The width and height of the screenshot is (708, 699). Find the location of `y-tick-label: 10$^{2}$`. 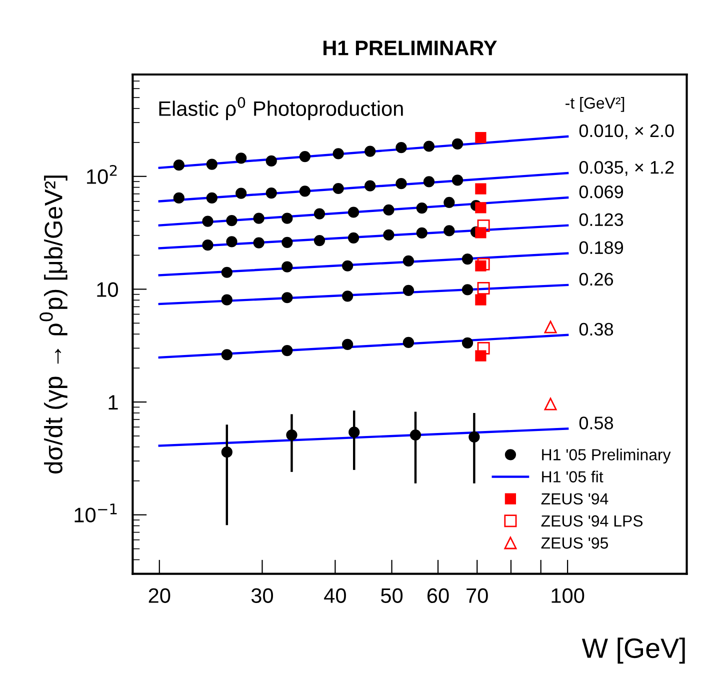

y-tick-label: 10$^{2}$ is located at coordinates (102, 174).